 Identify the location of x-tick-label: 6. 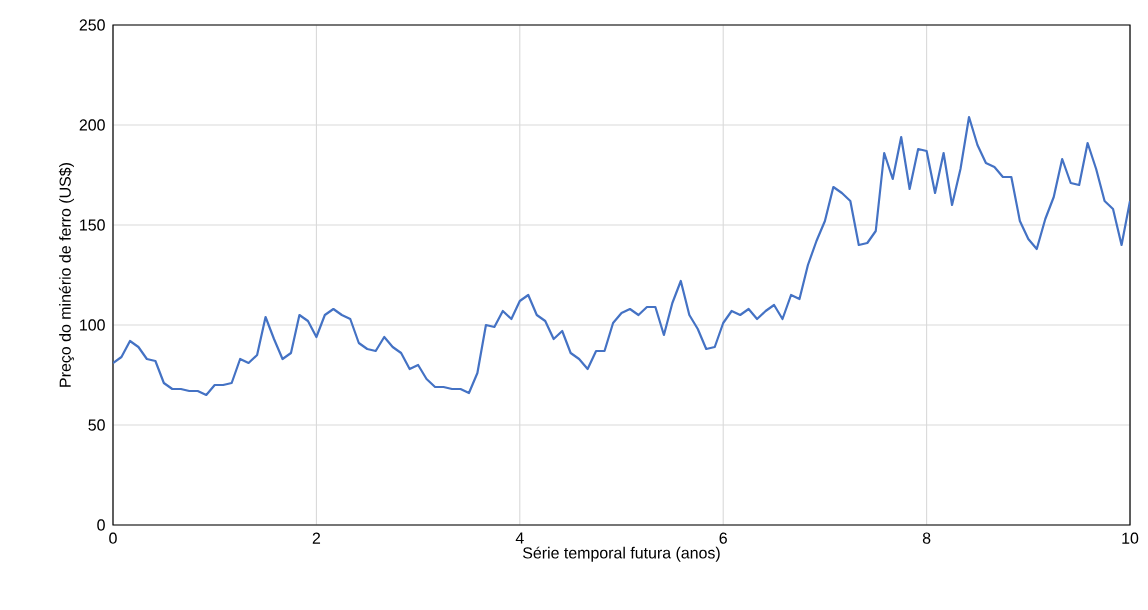
(723, 538).